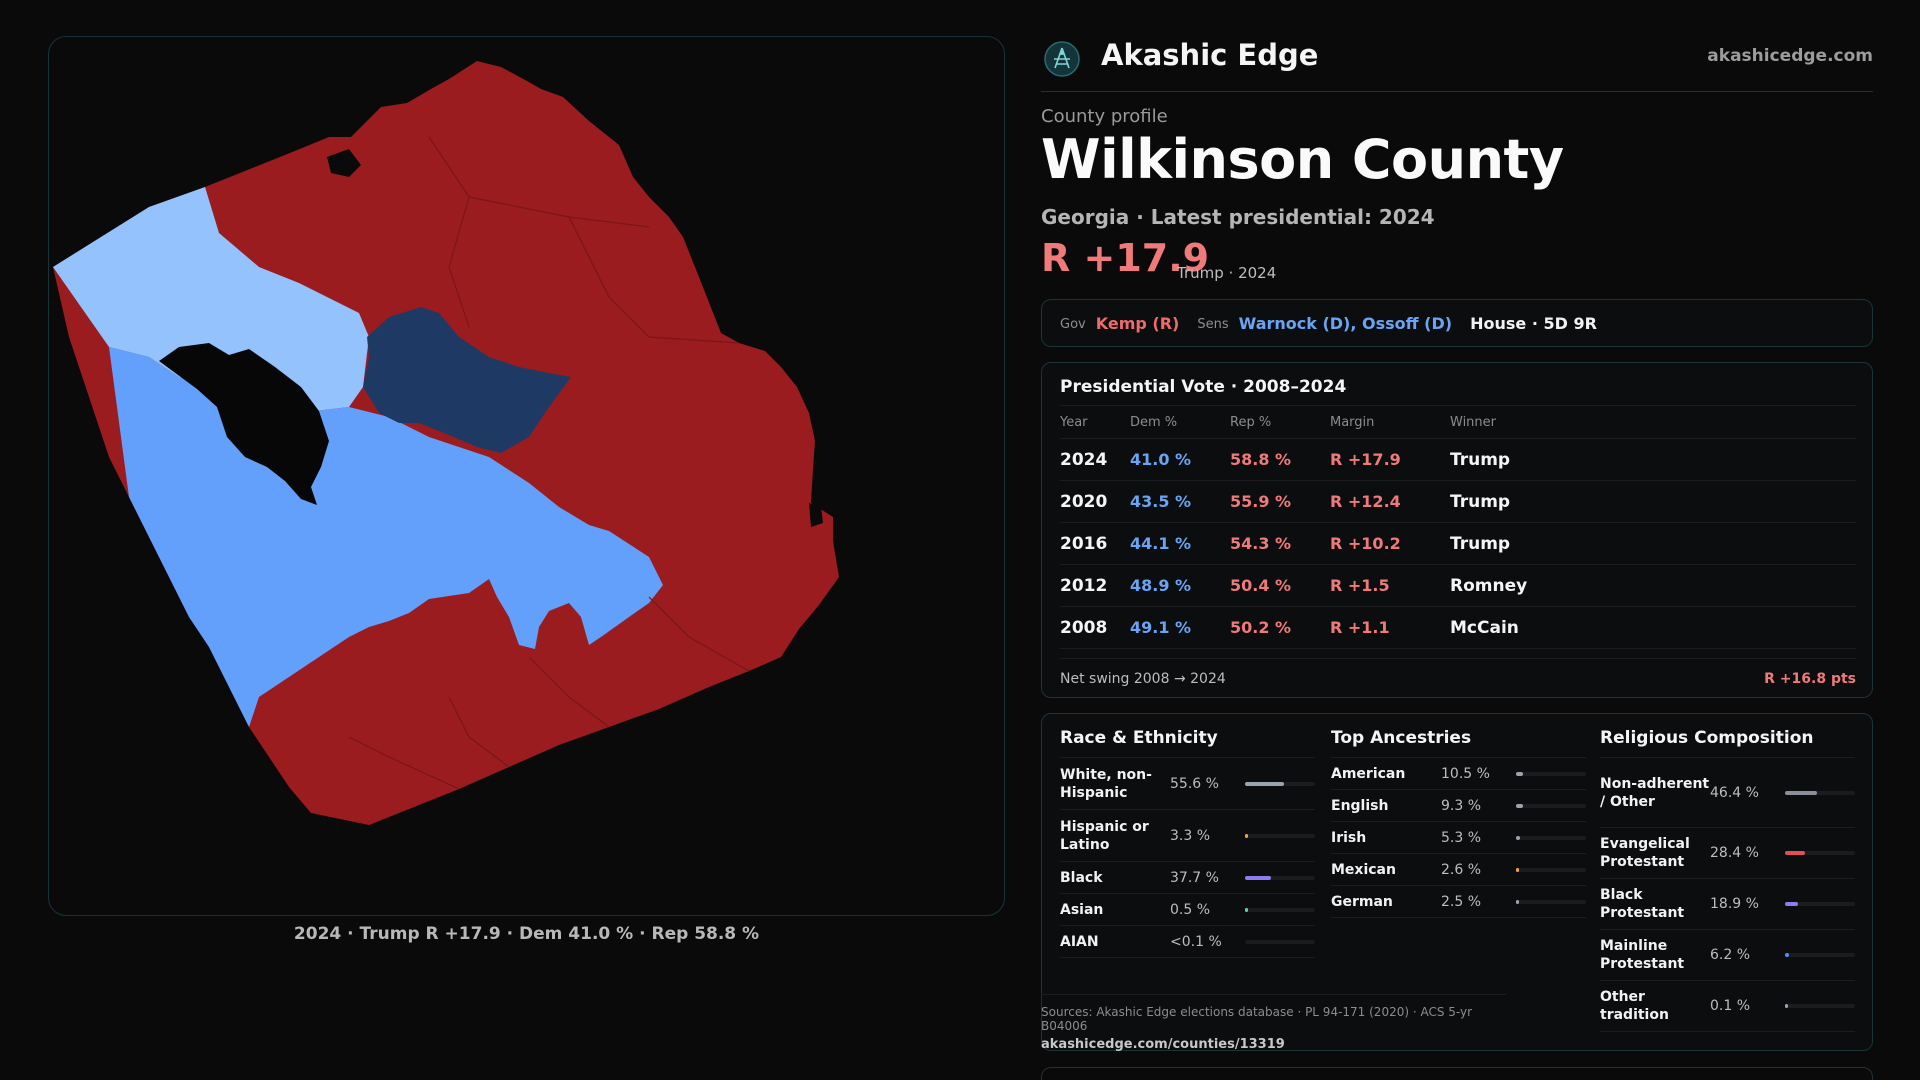 Image resolution: width=1920 pixels, height=1080 pixels. What do you see at coordinates (1457, 63) in the screenshot?
I see `brand-bar: Akashic Edge akashicedge.com` at bounding box center [1457, 63].